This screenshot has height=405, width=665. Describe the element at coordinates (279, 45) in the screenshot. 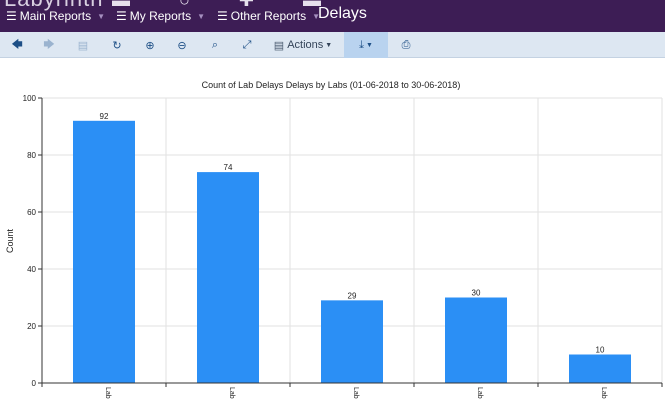

I see `document-icon: ▤` at that location.